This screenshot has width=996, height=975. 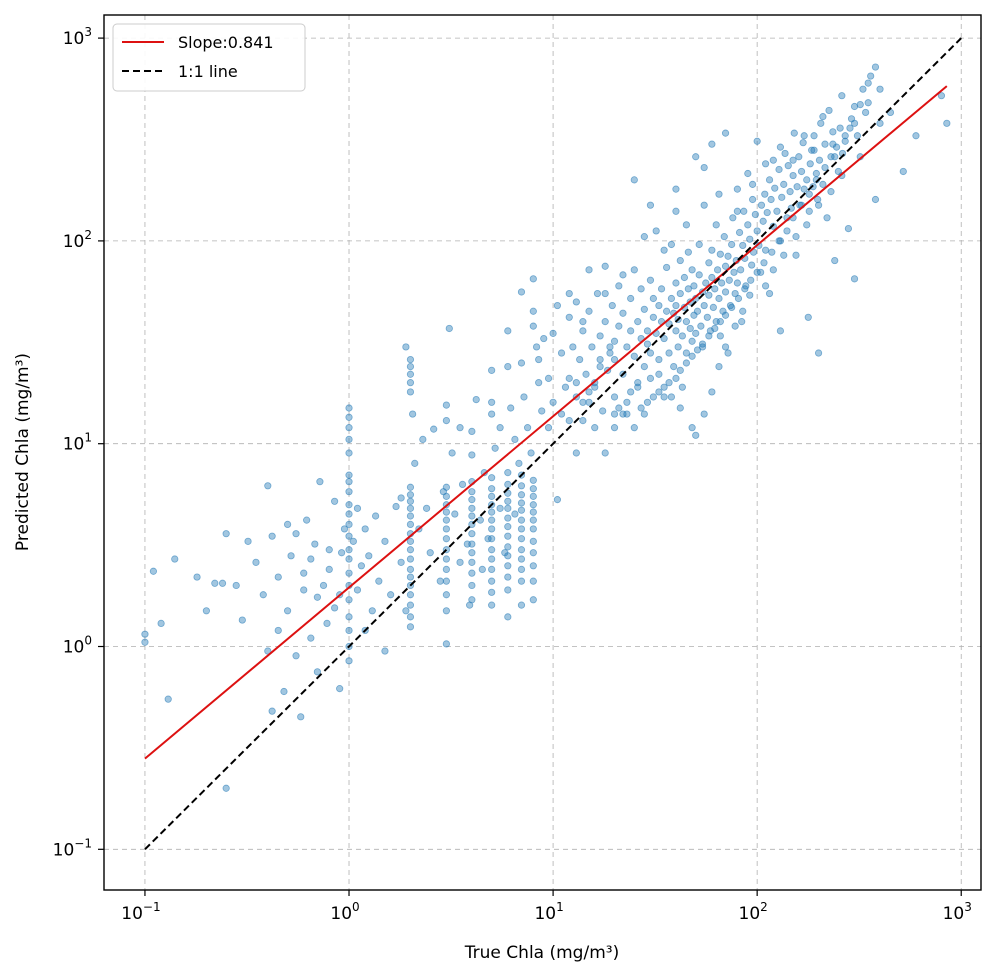 What do you see at coordinates (77, 37) in the screenshot?
I see `y-tick-label: 10³` at bounding box center [77, 37].